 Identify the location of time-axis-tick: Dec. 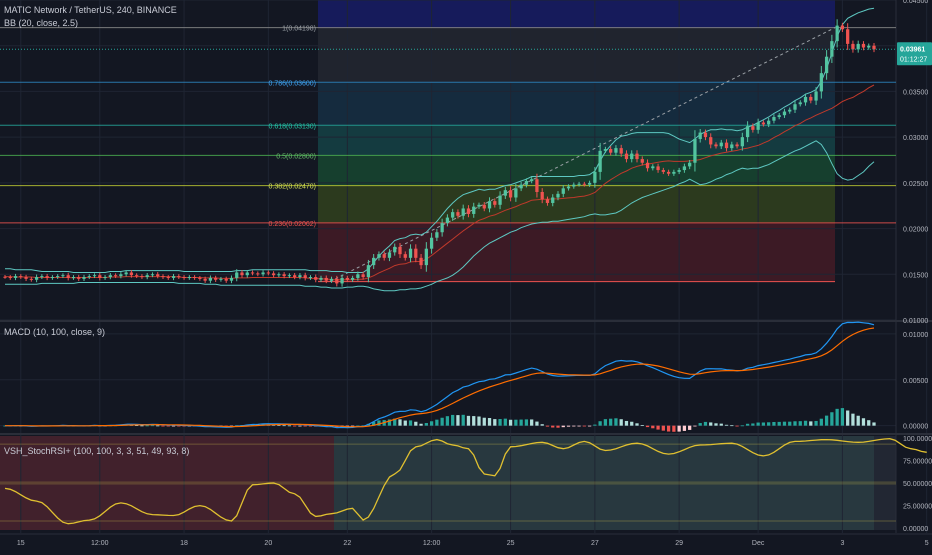
(758, 543).